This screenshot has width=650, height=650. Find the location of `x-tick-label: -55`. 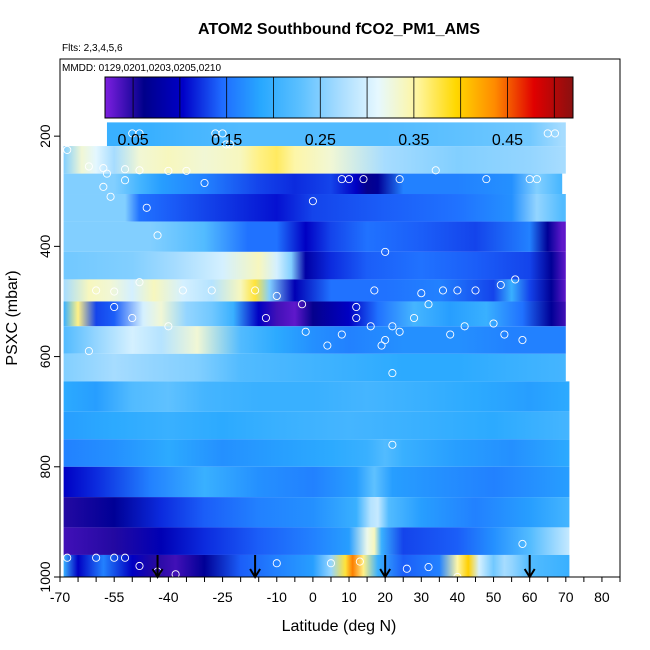

x-tick-label: -55 is located at coordinates (114, 597).